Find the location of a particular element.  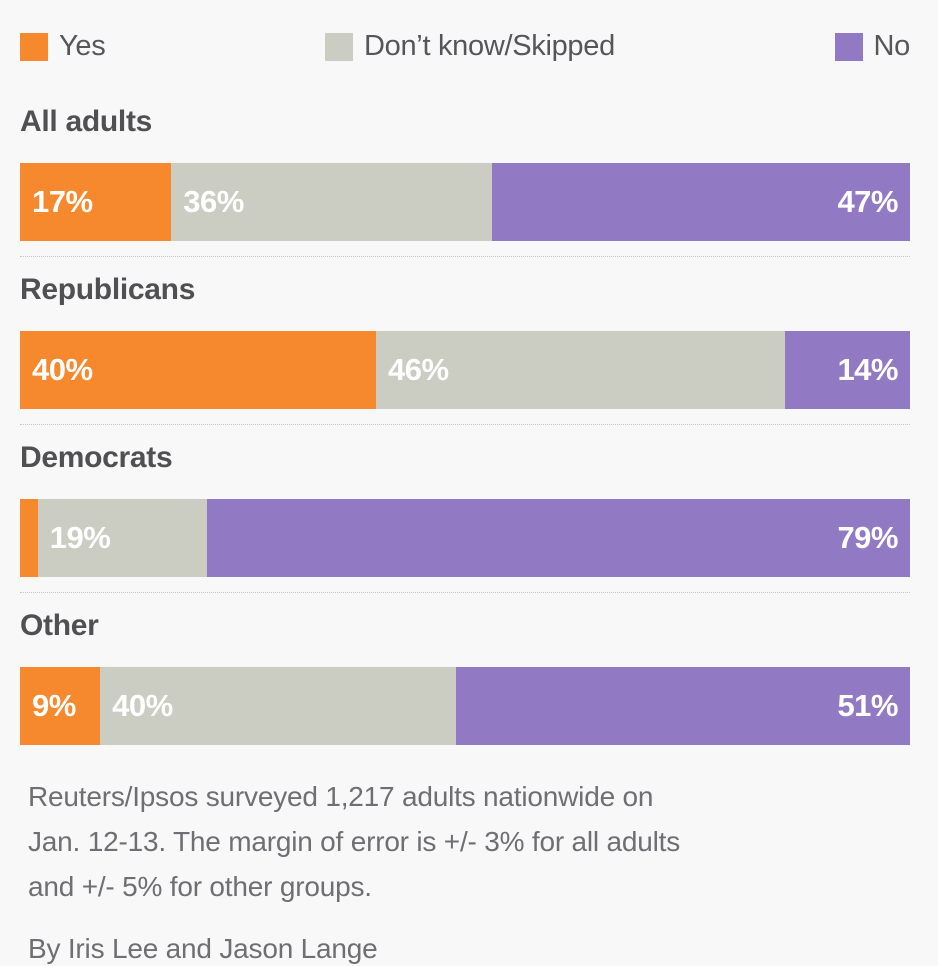

stacked-bar: 40% 46% 14% is located at coordinates (465, 370).